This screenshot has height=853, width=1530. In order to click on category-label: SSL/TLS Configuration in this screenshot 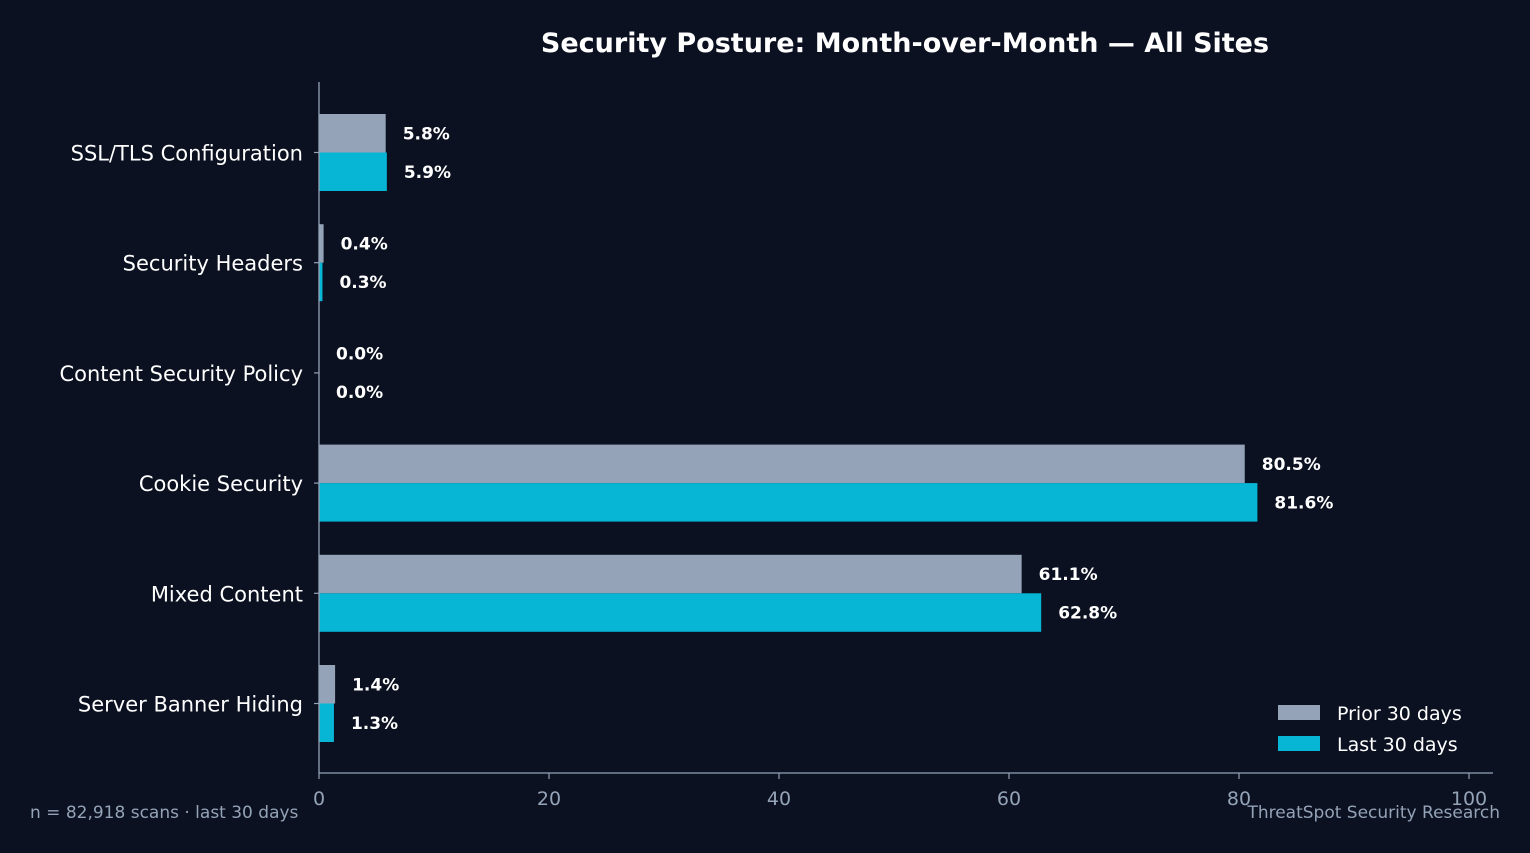, I will do `click(187, 154)`.